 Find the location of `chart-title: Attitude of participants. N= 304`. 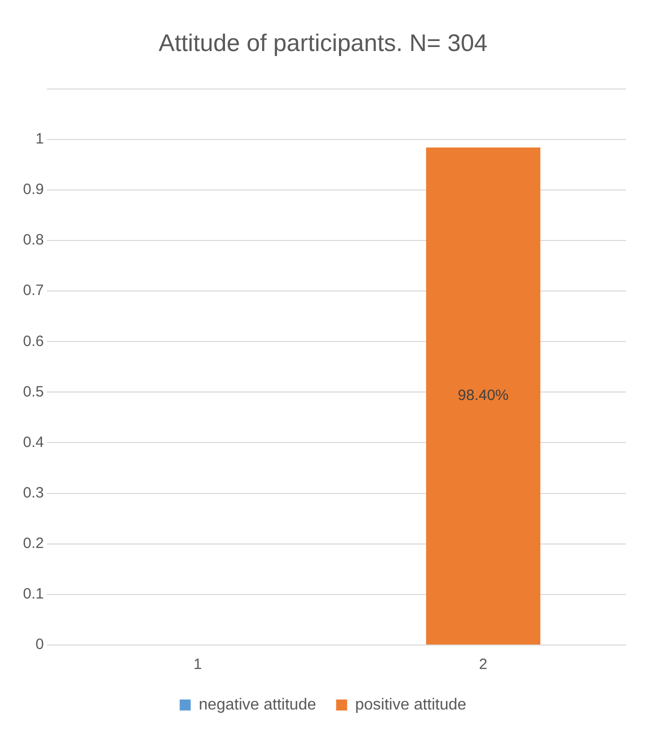

chart-title: Attitude of participants. N= 304 is located at coordinates (323, 44).